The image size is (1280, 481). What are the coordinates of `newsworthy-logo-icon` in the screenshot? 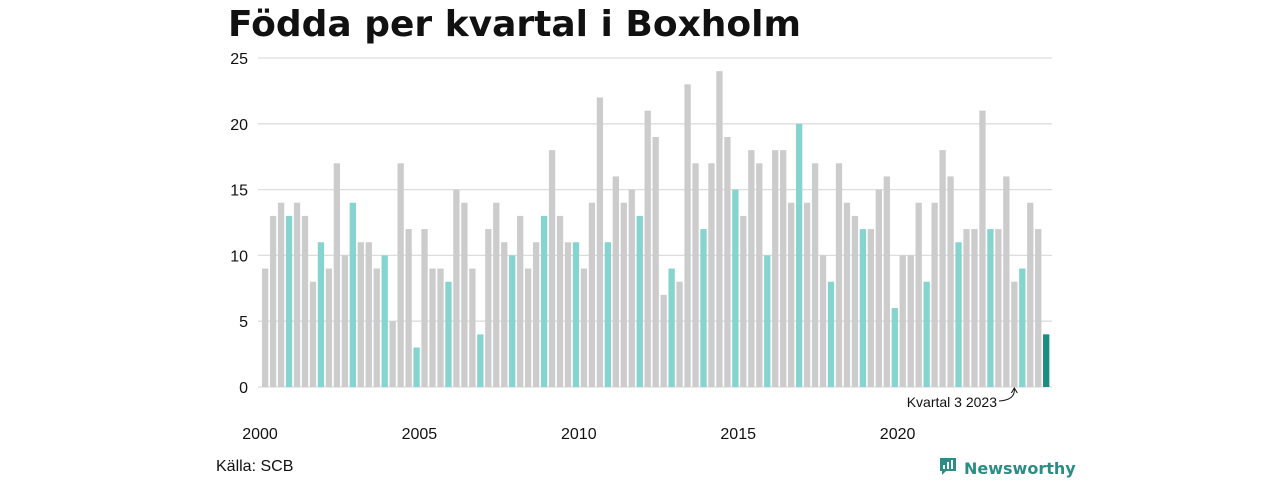 It's located at (948, 468).